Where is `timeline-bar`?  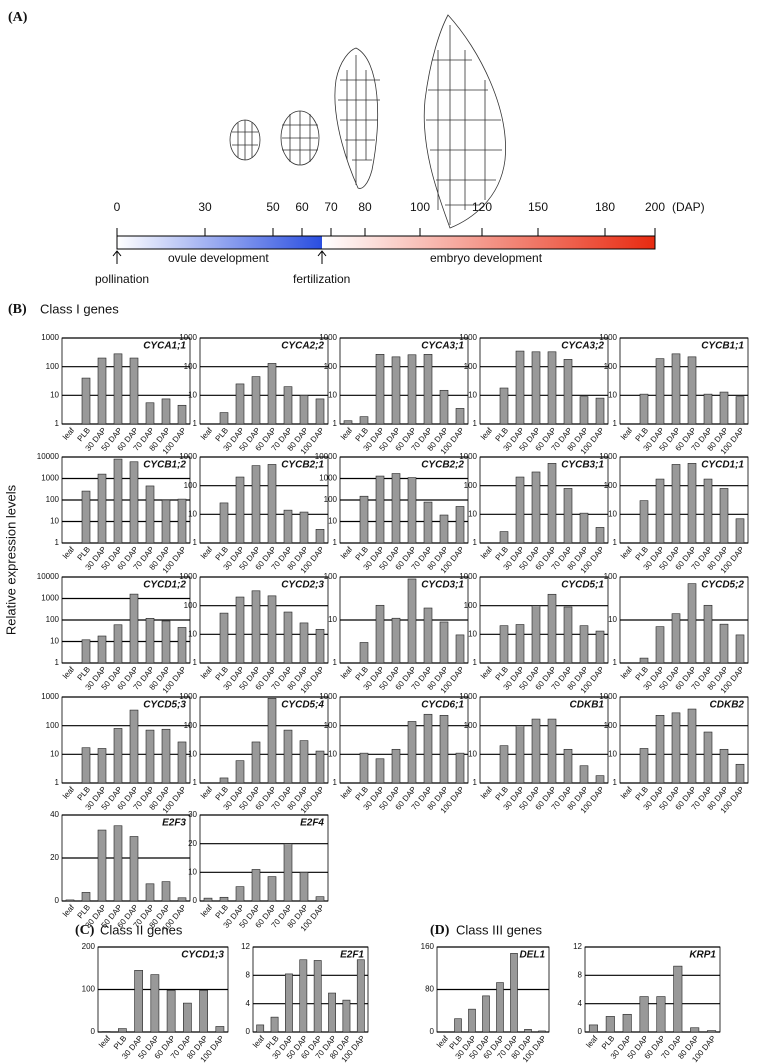 timeline-bar is located at coordinates (386, 242).